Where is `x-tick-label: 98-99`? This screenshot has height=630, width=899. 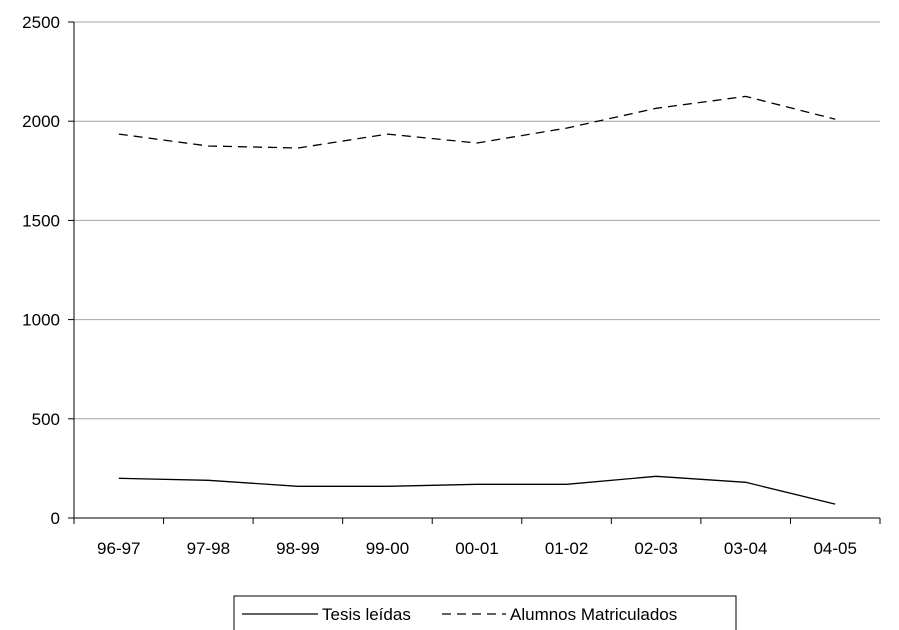 x-tick-label: 98-99 is located at coordinates (297, 548).